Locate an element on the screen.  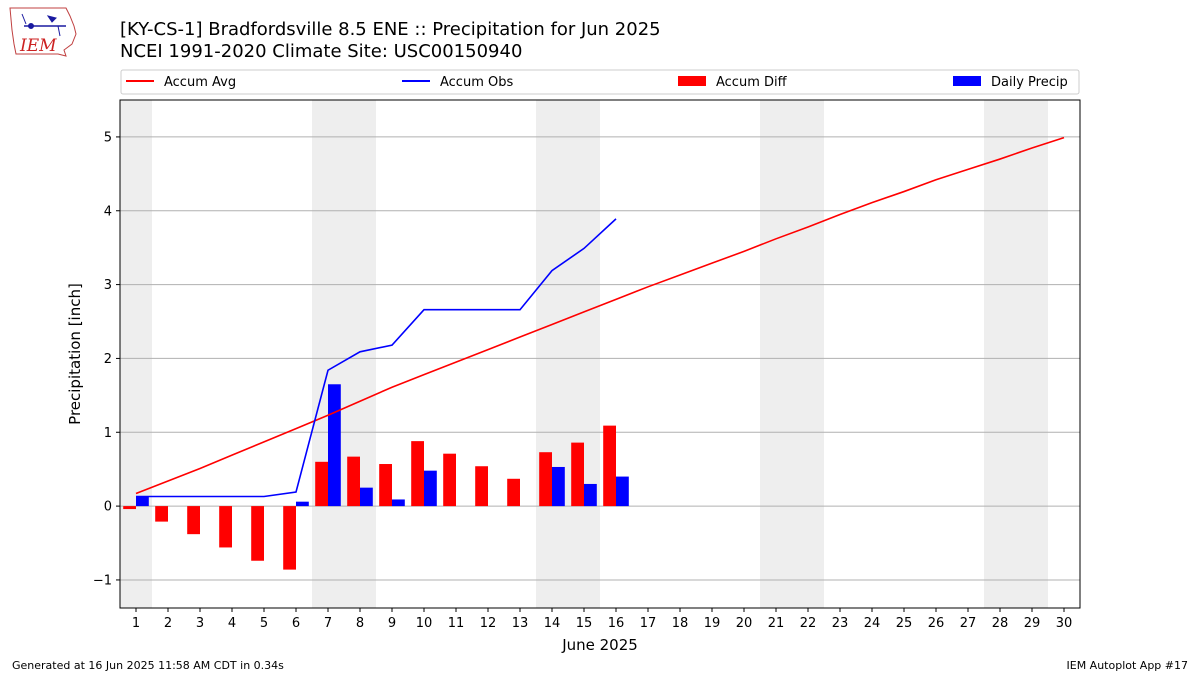
y-tick-label: 5 is located at coordinates (108, 137).